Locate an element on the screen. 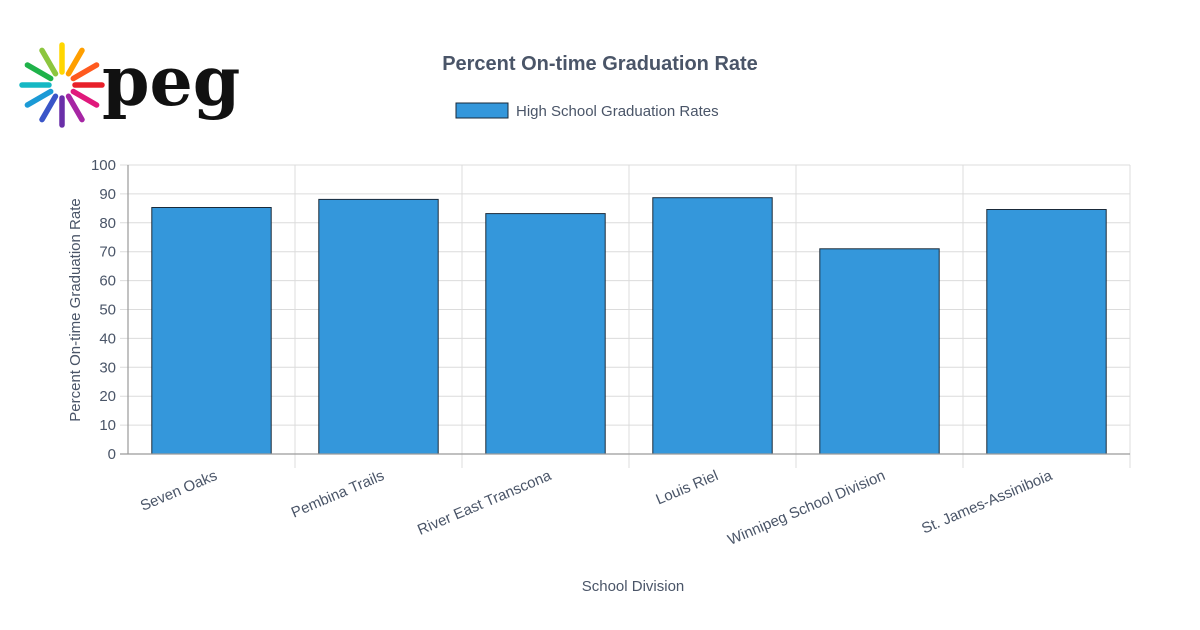 The image size is (1200, 630). bar-river-east-transcona is located at coordinates (545, 334).